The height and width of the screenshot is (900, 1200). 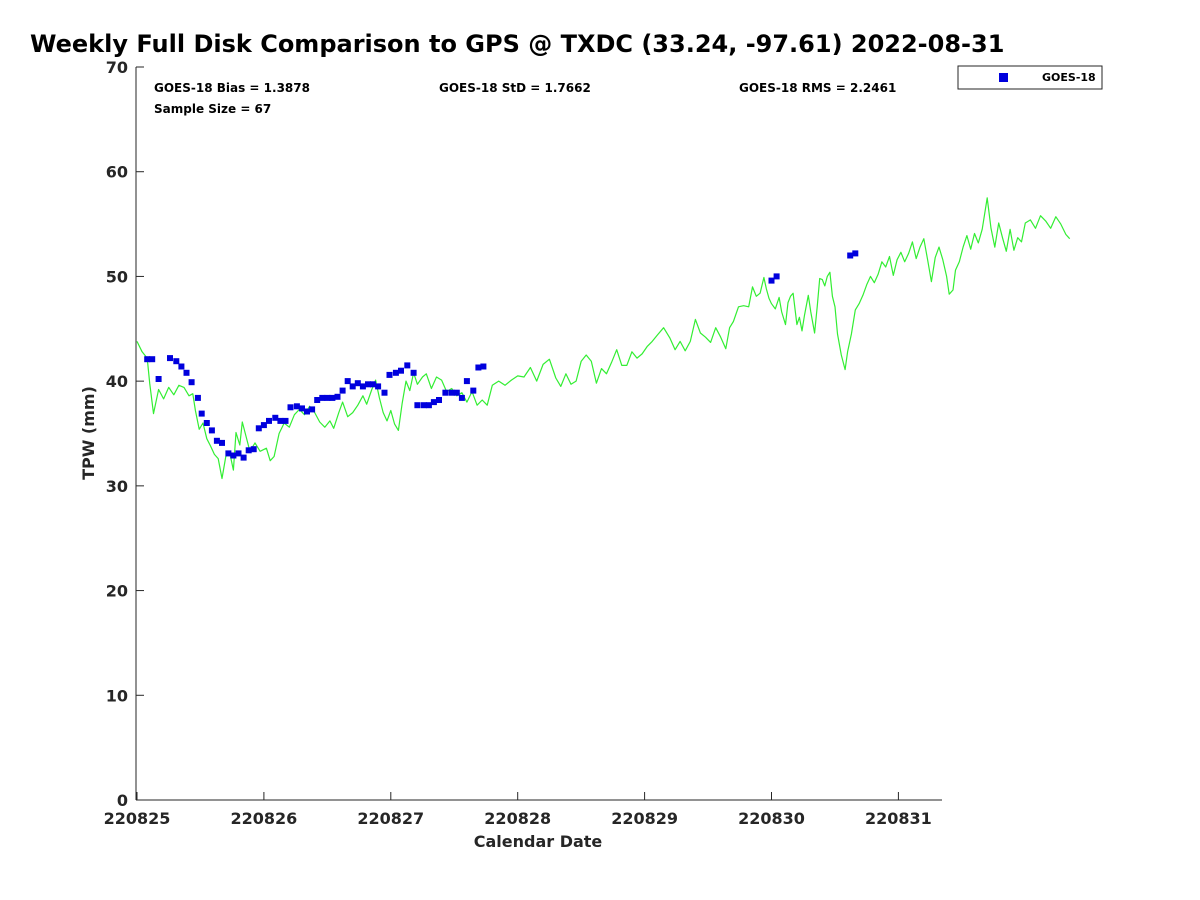 What do you see at coordinates (125, 434) in the screenshot?
I see `y-ticks: 0 10 20 30 40 50 60 70` at bounding box center [125, 434].